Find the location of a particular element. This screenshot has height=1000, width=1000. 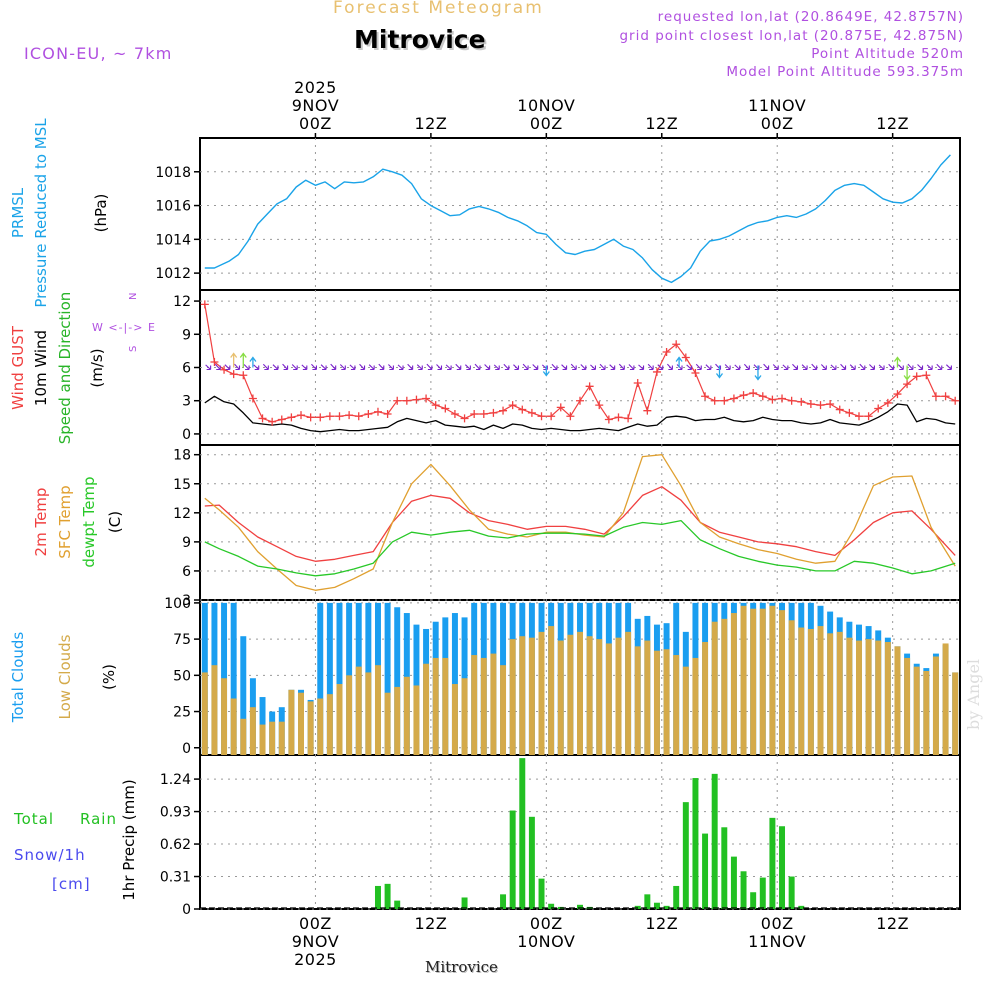

compass-west-east: W <-|-> E is located at coordinates (124, 327).